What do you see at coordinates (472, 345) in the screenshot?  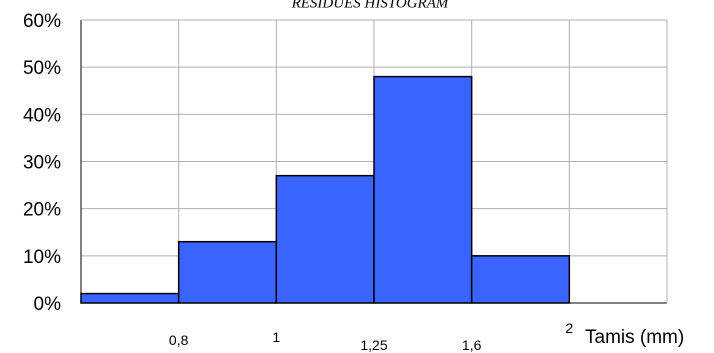 I see `x-tick-label: 1,6` at bounding box center [472, 345].